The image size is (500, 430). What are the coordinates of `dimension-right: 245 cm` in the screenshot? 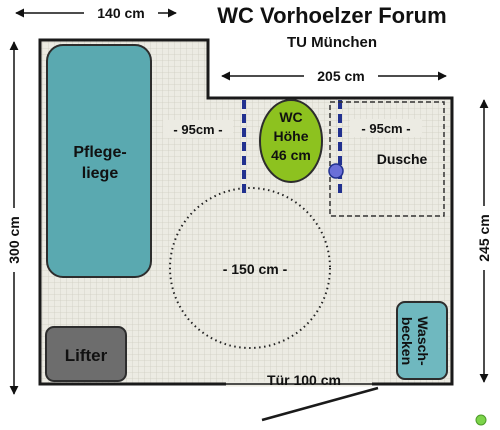 It's located at (484, 237).